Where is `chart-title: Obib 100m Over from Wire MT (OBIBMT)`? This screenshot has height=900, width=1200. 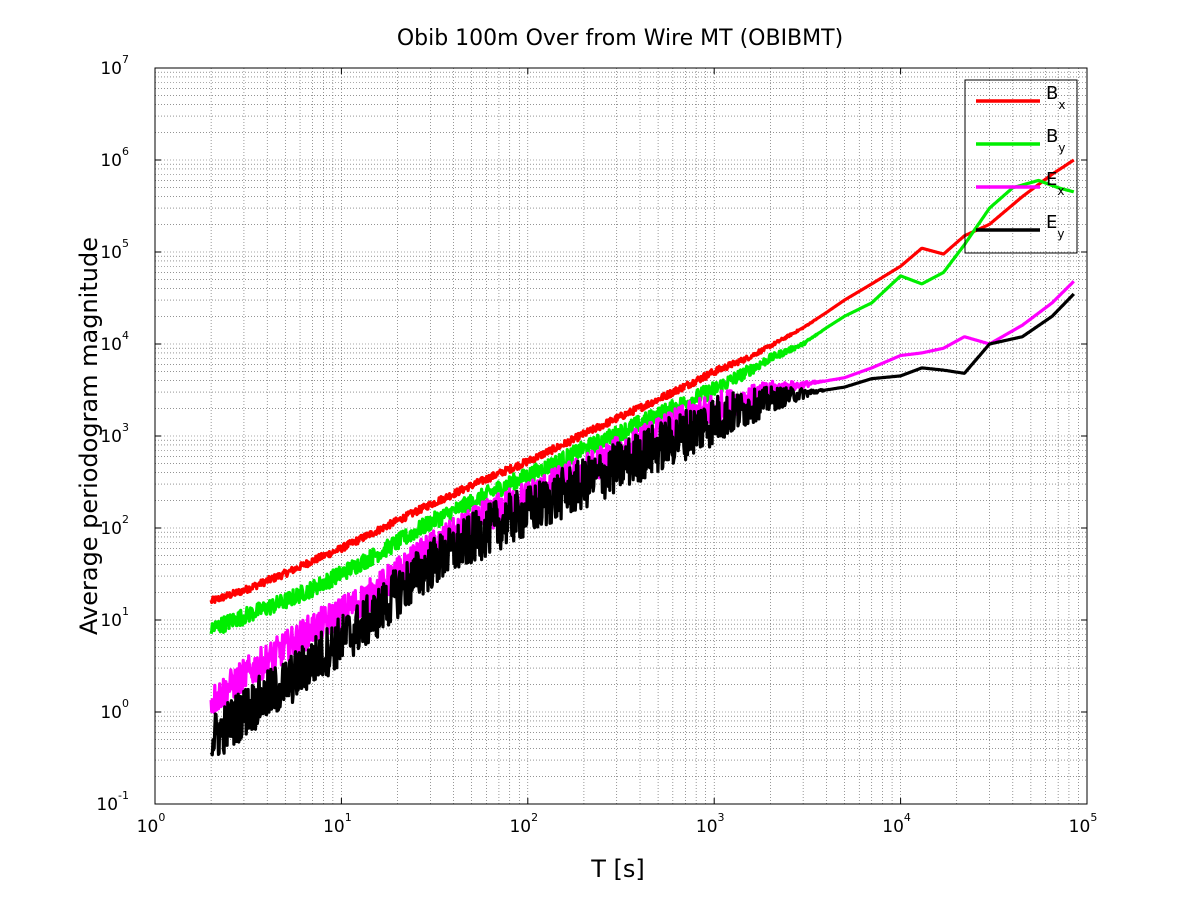
chart-title: Obib 100m Over from Wire MT (OBIBMT) is located at coordinates (620, 38).